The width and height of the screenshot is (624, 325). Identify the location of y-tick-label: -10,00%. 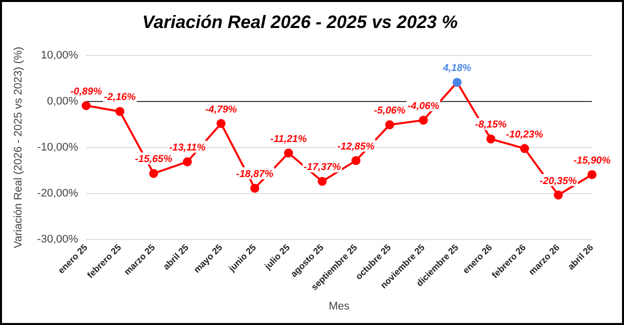
(57, 148).